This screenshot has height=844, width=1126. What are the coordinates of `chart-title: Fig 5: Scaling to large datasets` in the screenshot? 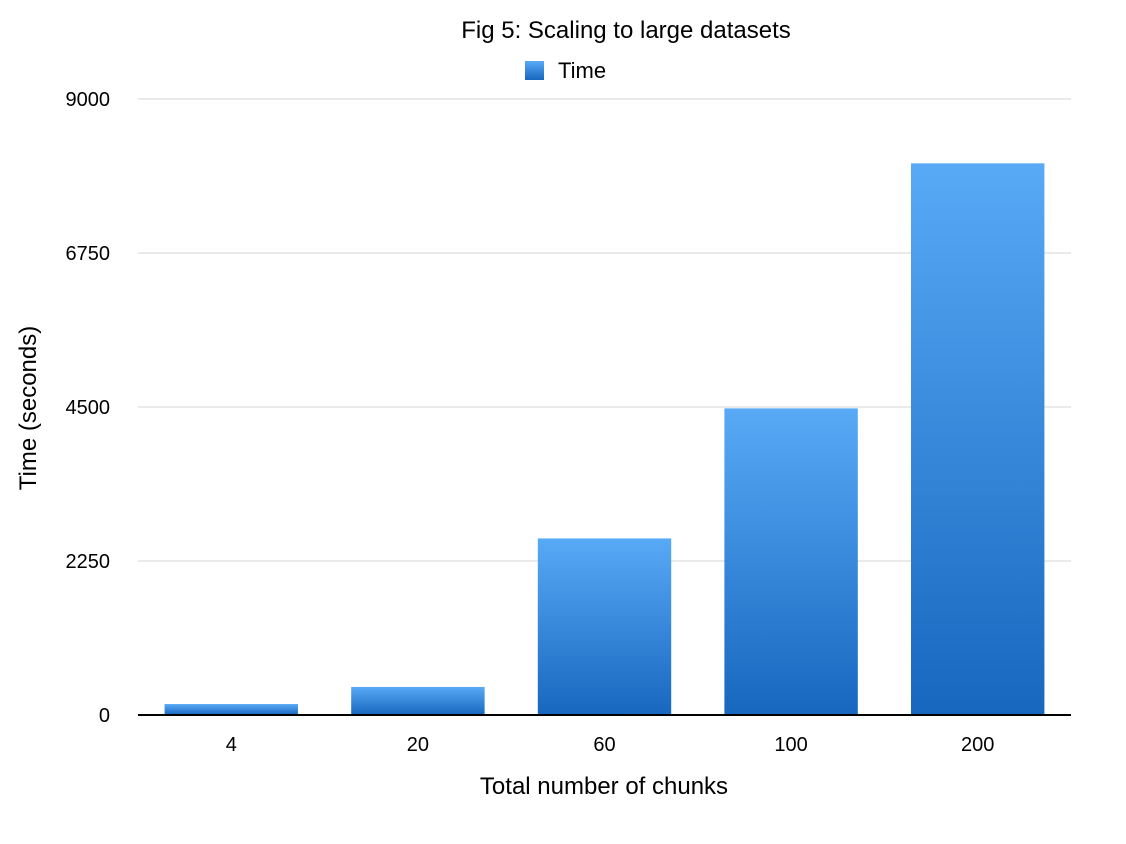 It's located at (626, 30).